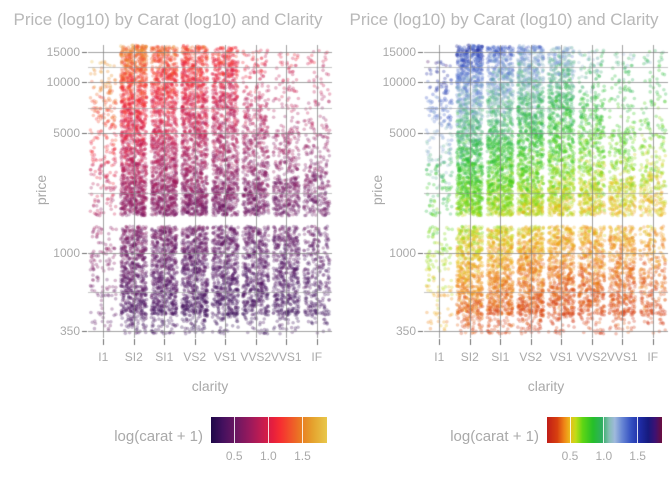  I want to click on legend-colorbar-left, so click(269, 430).